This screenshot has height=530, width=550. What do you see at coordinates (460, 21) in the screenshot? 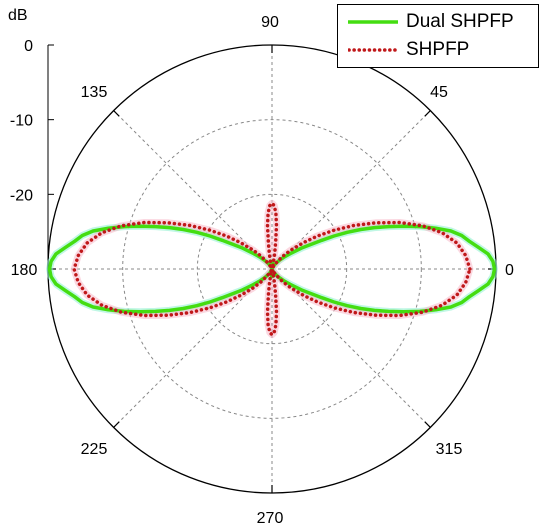
I see `legend-label-dual-shpfp: Dual SHPFP` at bounding box center [460, 21].